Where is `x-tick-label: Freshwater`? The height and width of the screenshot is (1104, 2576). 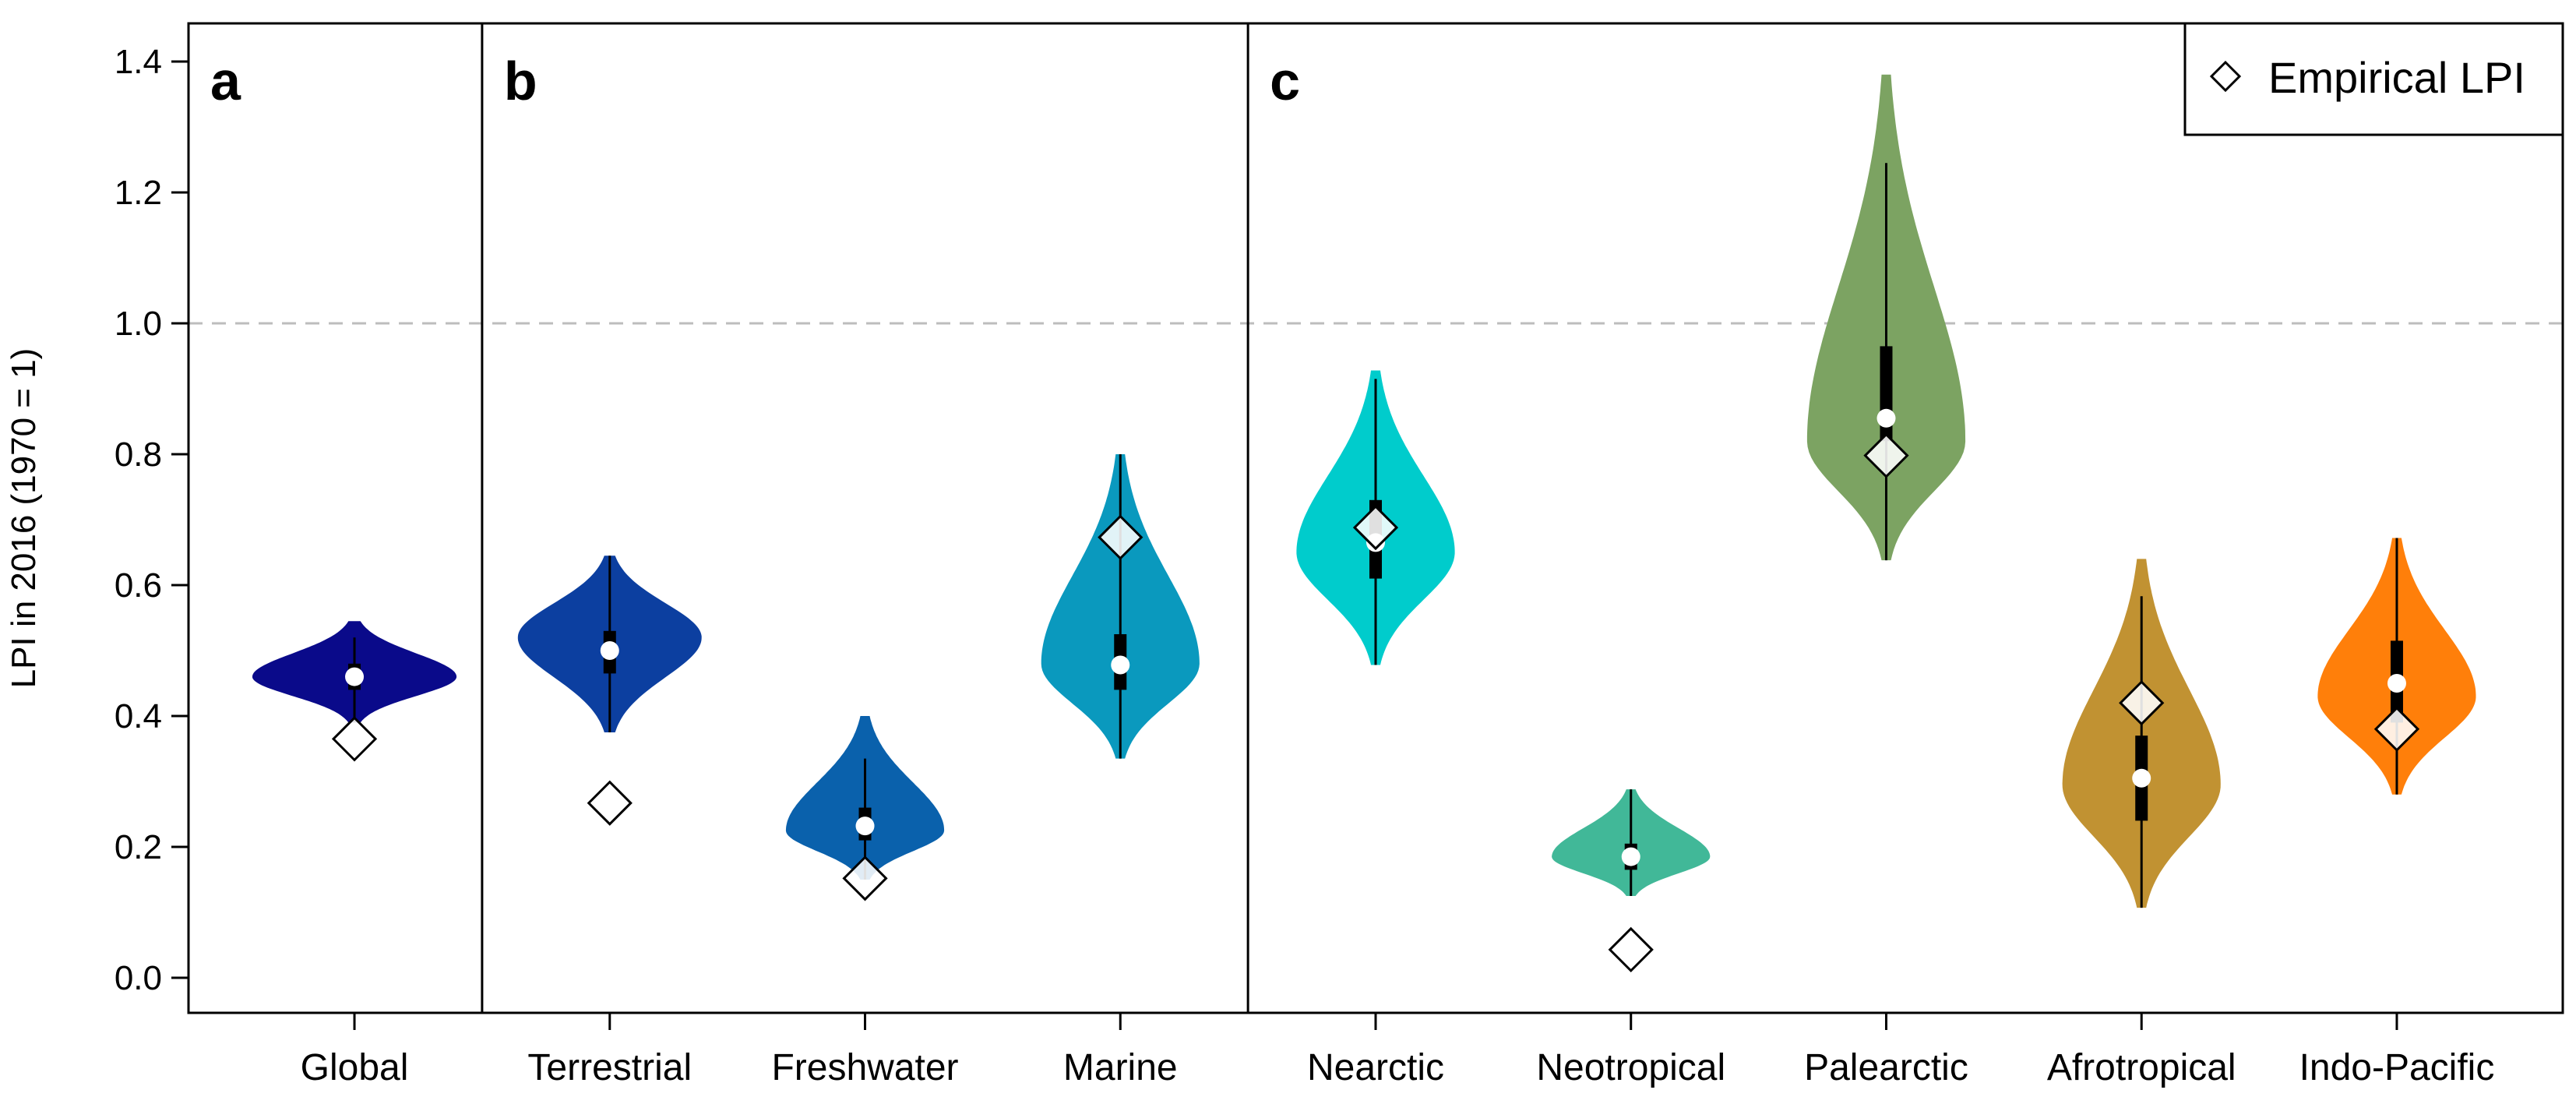 x-tick-label: Freshwater is located at coordinates (864, 1067).